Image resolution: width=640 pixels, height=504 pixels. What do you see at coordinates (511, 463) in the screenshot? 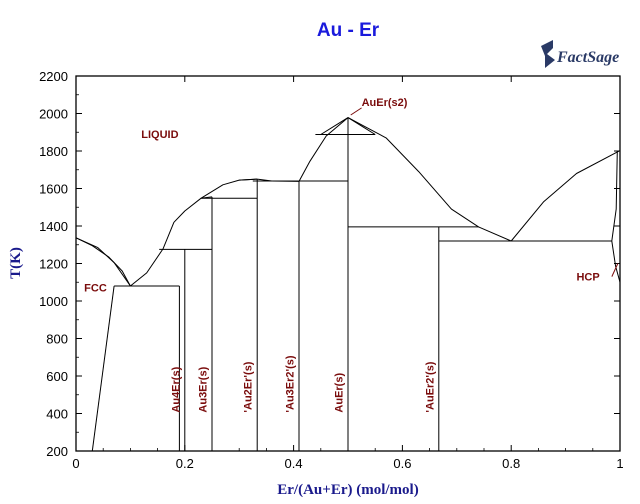
I see `x-tick-label: 0.8` at bounding box center [511, 463].